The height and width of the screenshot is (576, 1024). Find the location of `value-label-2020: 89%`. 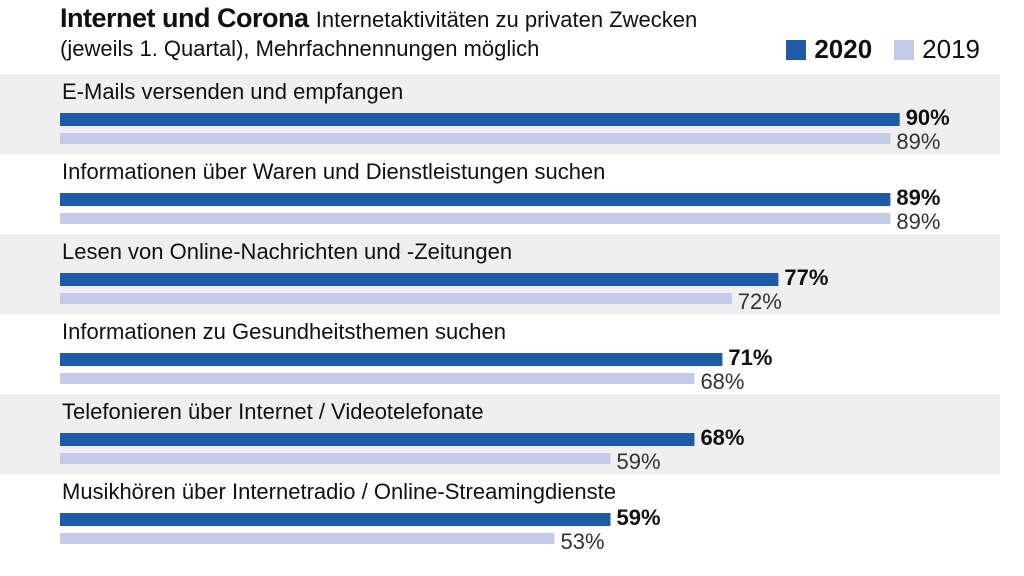

value-label-2020: 89% is located at coordinates (918, 197).